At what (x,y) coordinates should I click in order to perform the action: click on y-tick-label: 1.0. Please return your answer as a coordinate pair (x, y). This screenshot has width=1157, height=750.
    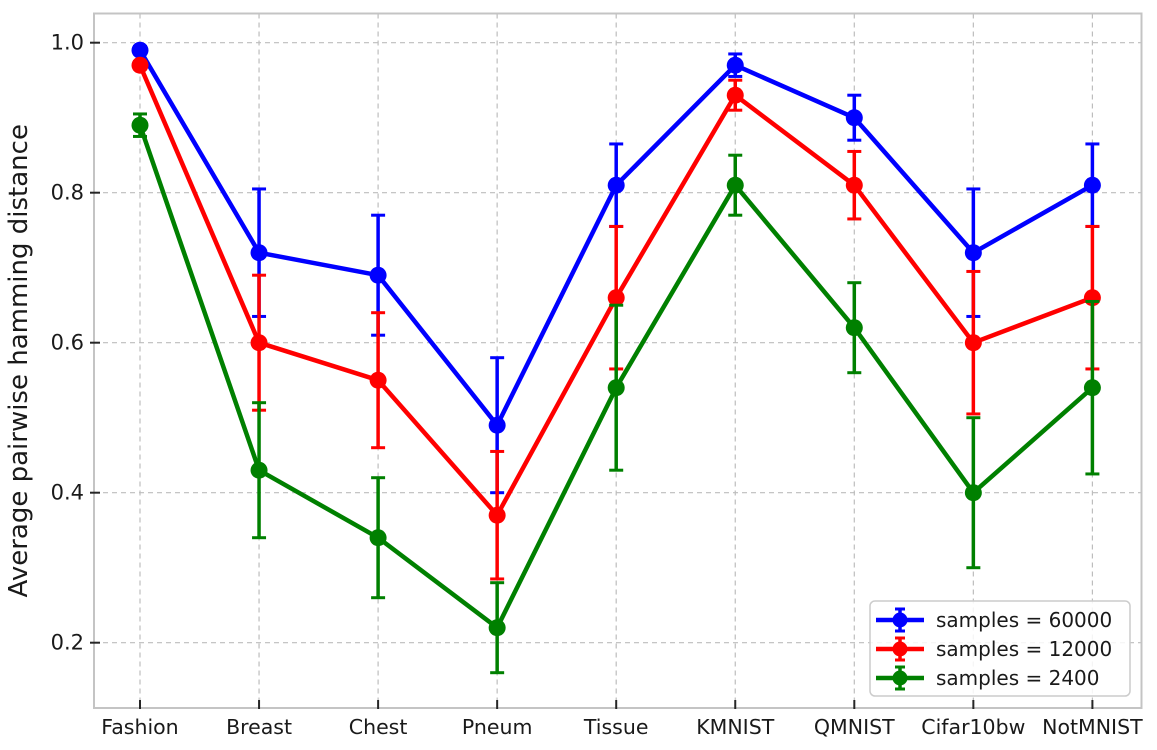
    Looking at the image, I should click on (67, 43).